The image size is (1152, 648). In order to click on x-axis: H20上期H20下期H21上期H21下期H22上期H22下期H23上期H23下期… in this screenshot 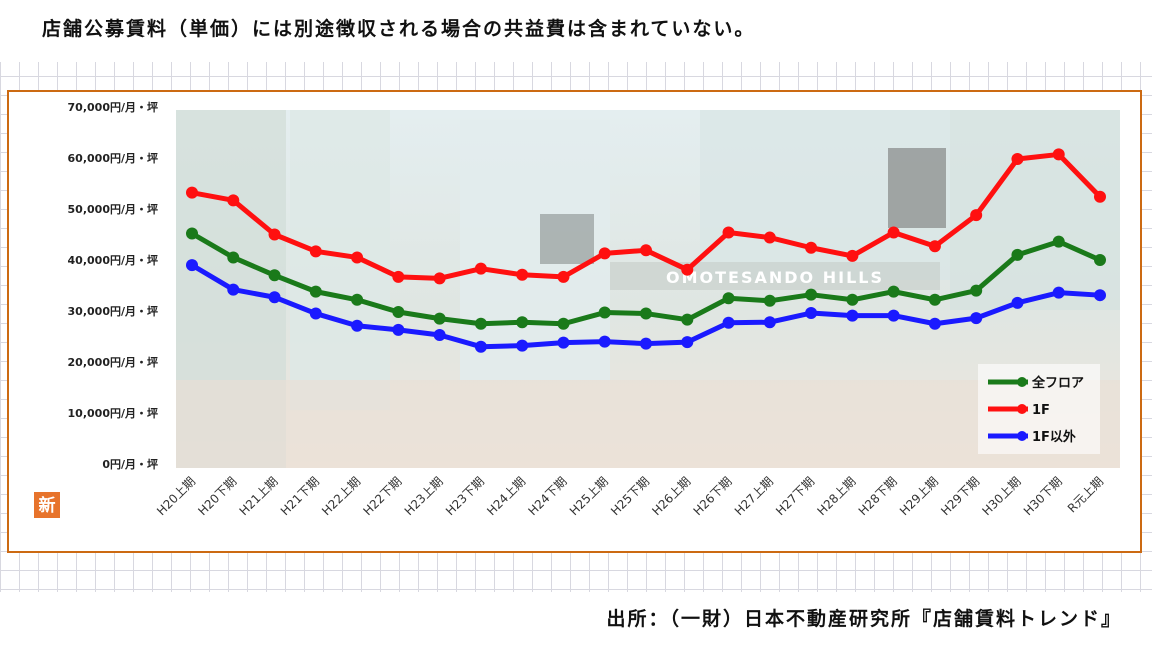, I will do `click(630, 496)`.